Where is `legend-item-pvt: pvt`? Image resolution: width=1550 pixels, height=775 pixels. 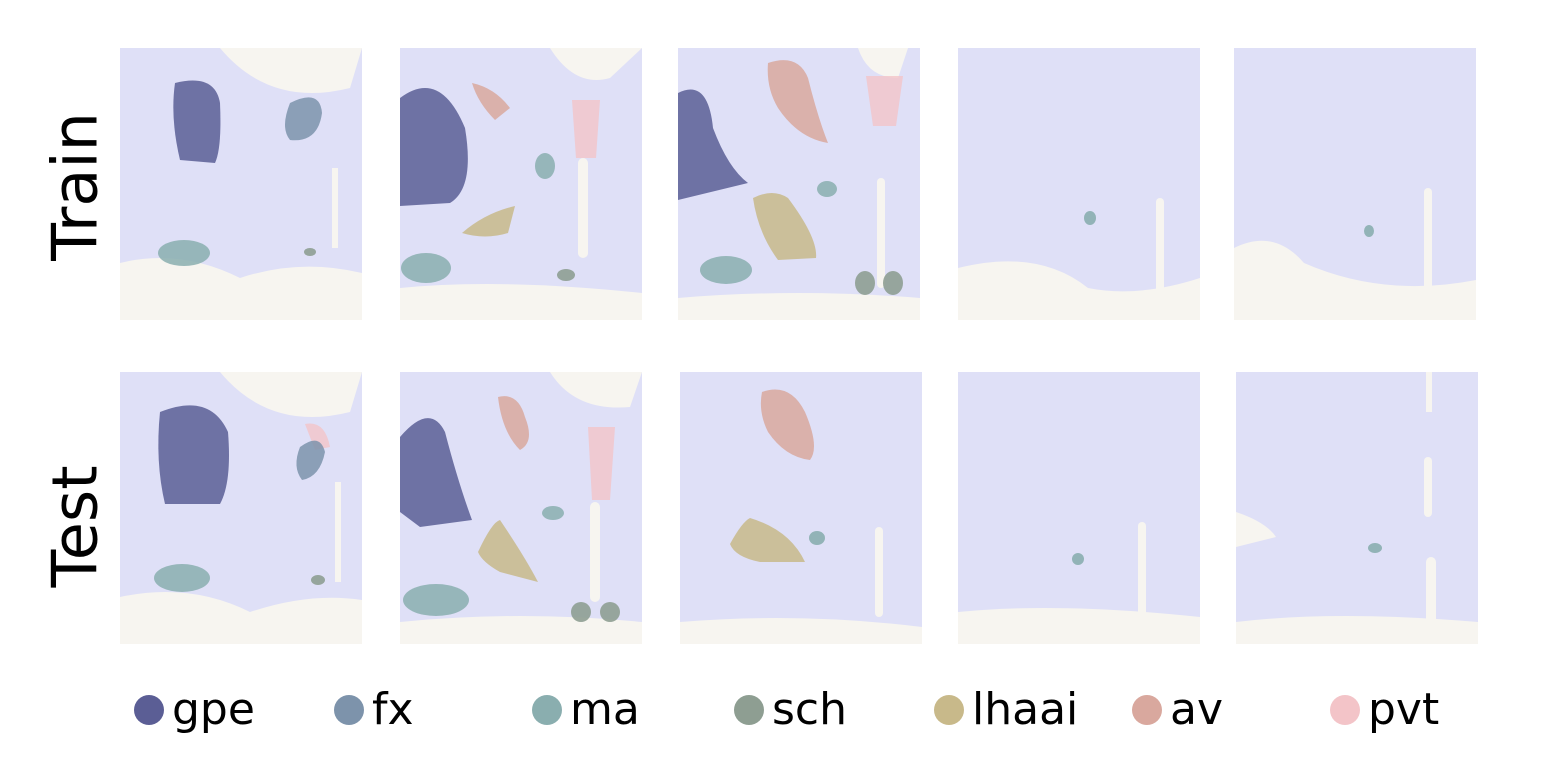
legend-item-pvt: pvt is located at coordinates (1384, 710).